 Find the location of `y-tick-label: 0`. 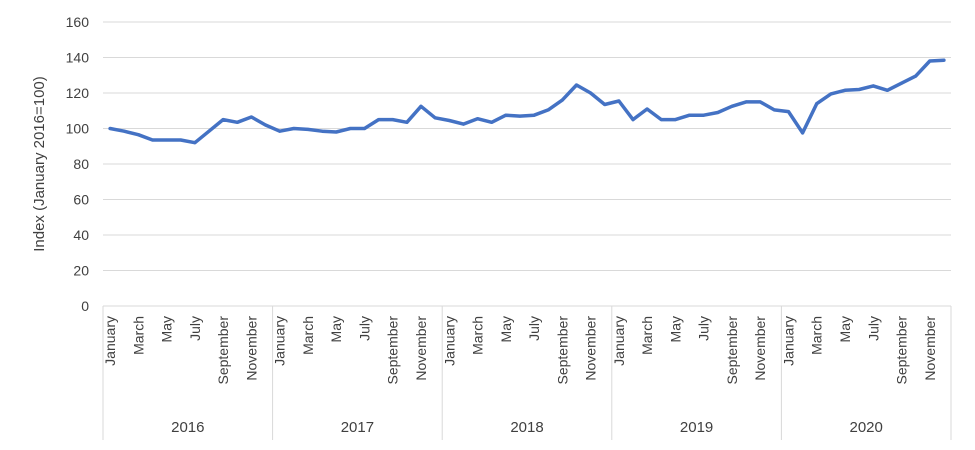

y-tick-label: 0 is located at coordinates (85, 306).